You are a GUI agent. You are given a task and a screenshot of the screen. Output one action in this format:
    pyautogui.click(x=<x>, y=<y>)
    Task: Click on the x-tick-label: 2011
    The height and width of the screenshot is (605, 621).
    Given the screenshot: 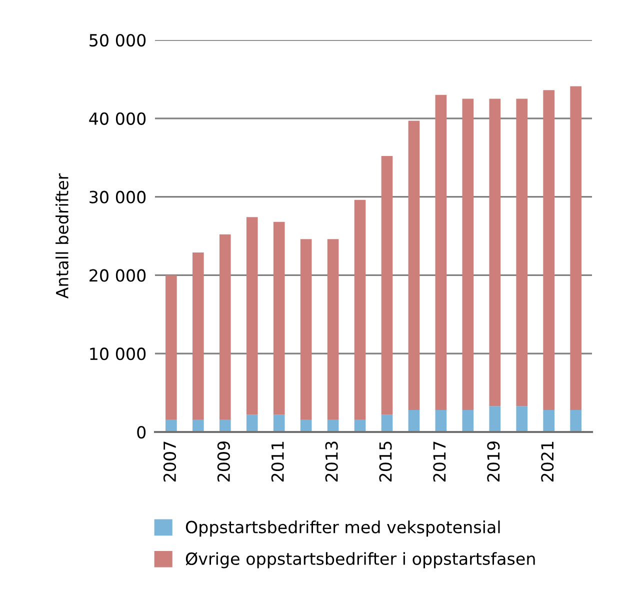 What is the action you would take?
    pyautogui.click(x=277, y=462)
    